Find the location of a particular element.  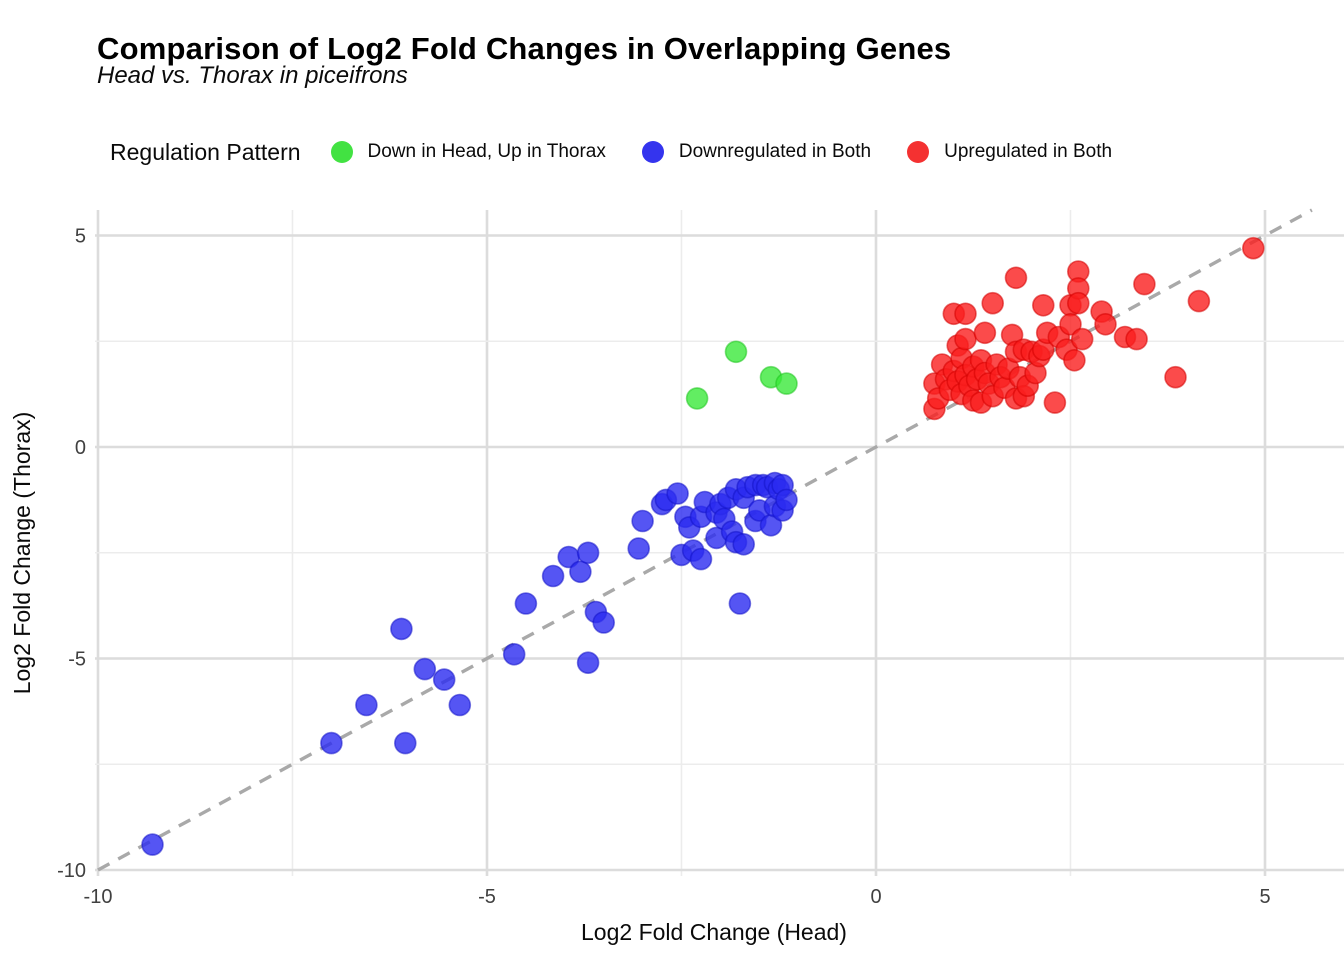

legend-item-down-head-up-thorax: Down in Head, Up in Thorax is located at coordinates (468, 152).